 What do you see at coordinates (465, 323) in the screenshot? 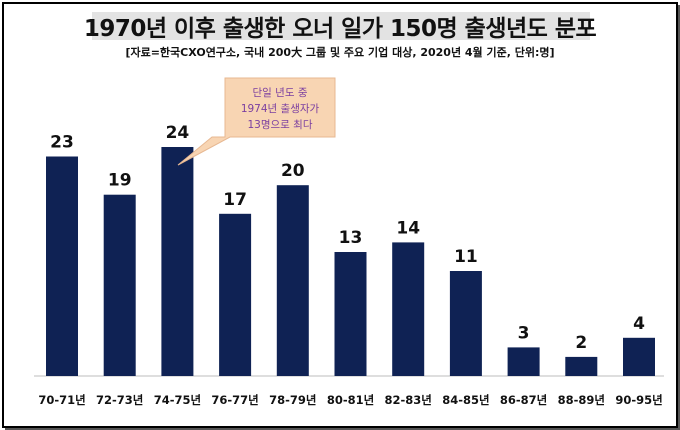
I see `bar-84-85년` at bounding box center [465, 323].